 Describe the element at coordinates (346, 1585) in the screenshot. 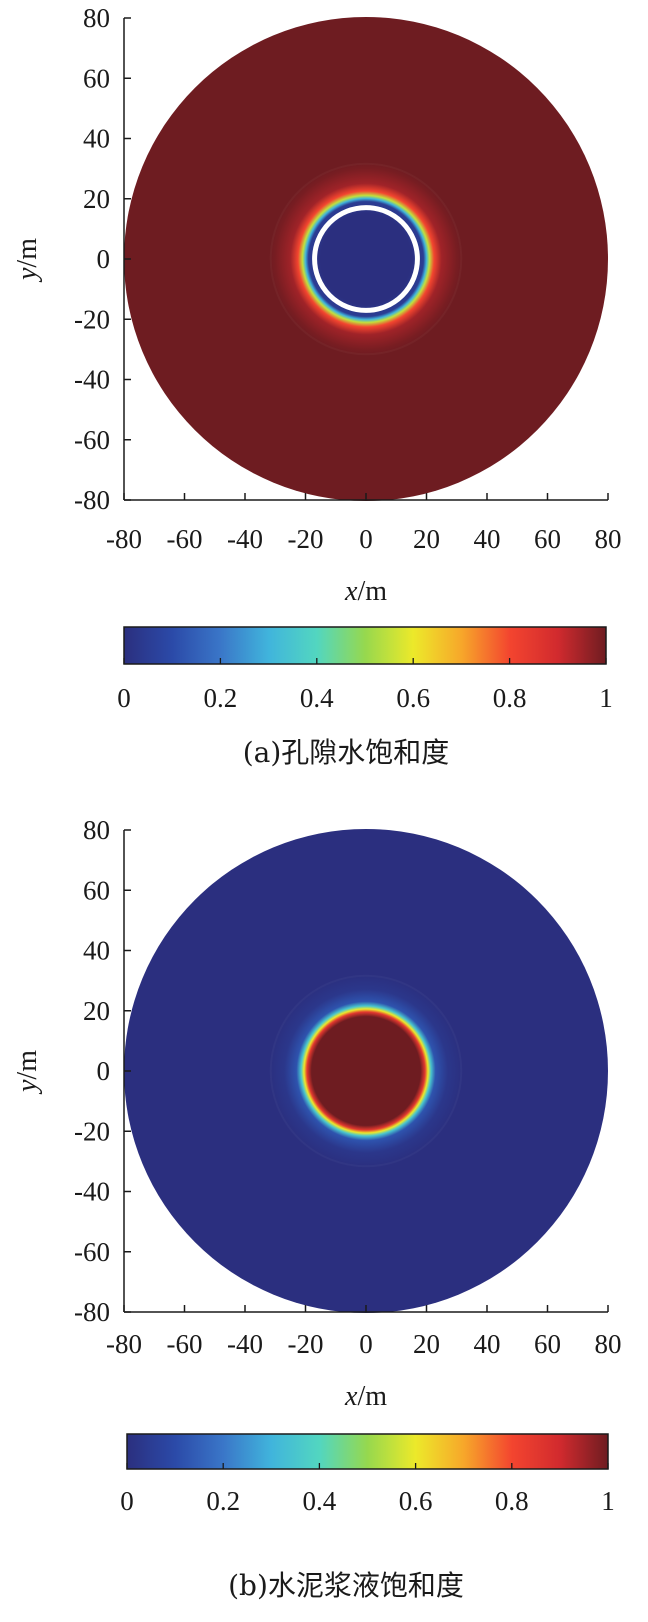

I see `panel-caption-b: (b)水泥浆液饱和度` at that location.